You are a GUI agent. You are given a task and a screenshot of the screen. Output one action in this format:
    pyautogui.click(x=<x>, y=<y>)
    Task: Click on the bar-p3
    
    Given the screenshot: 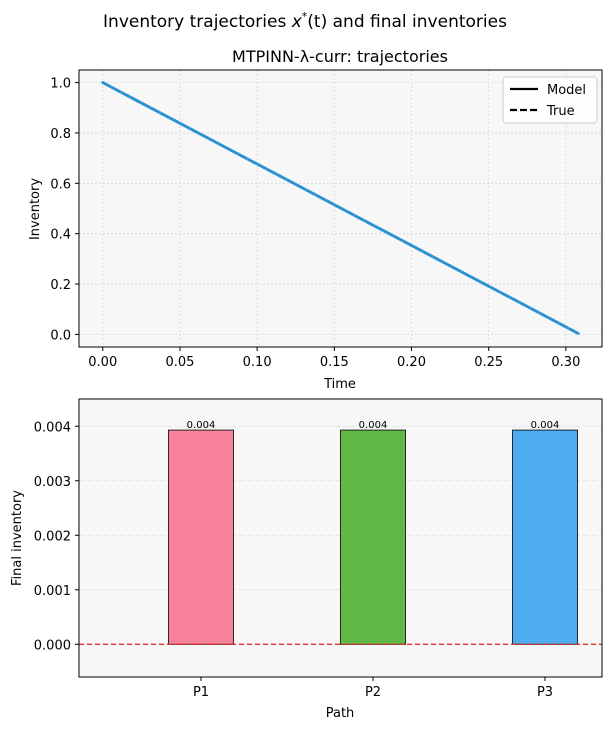 What is the action you would take?
    pyautogui.click(x=545, y=537)
    